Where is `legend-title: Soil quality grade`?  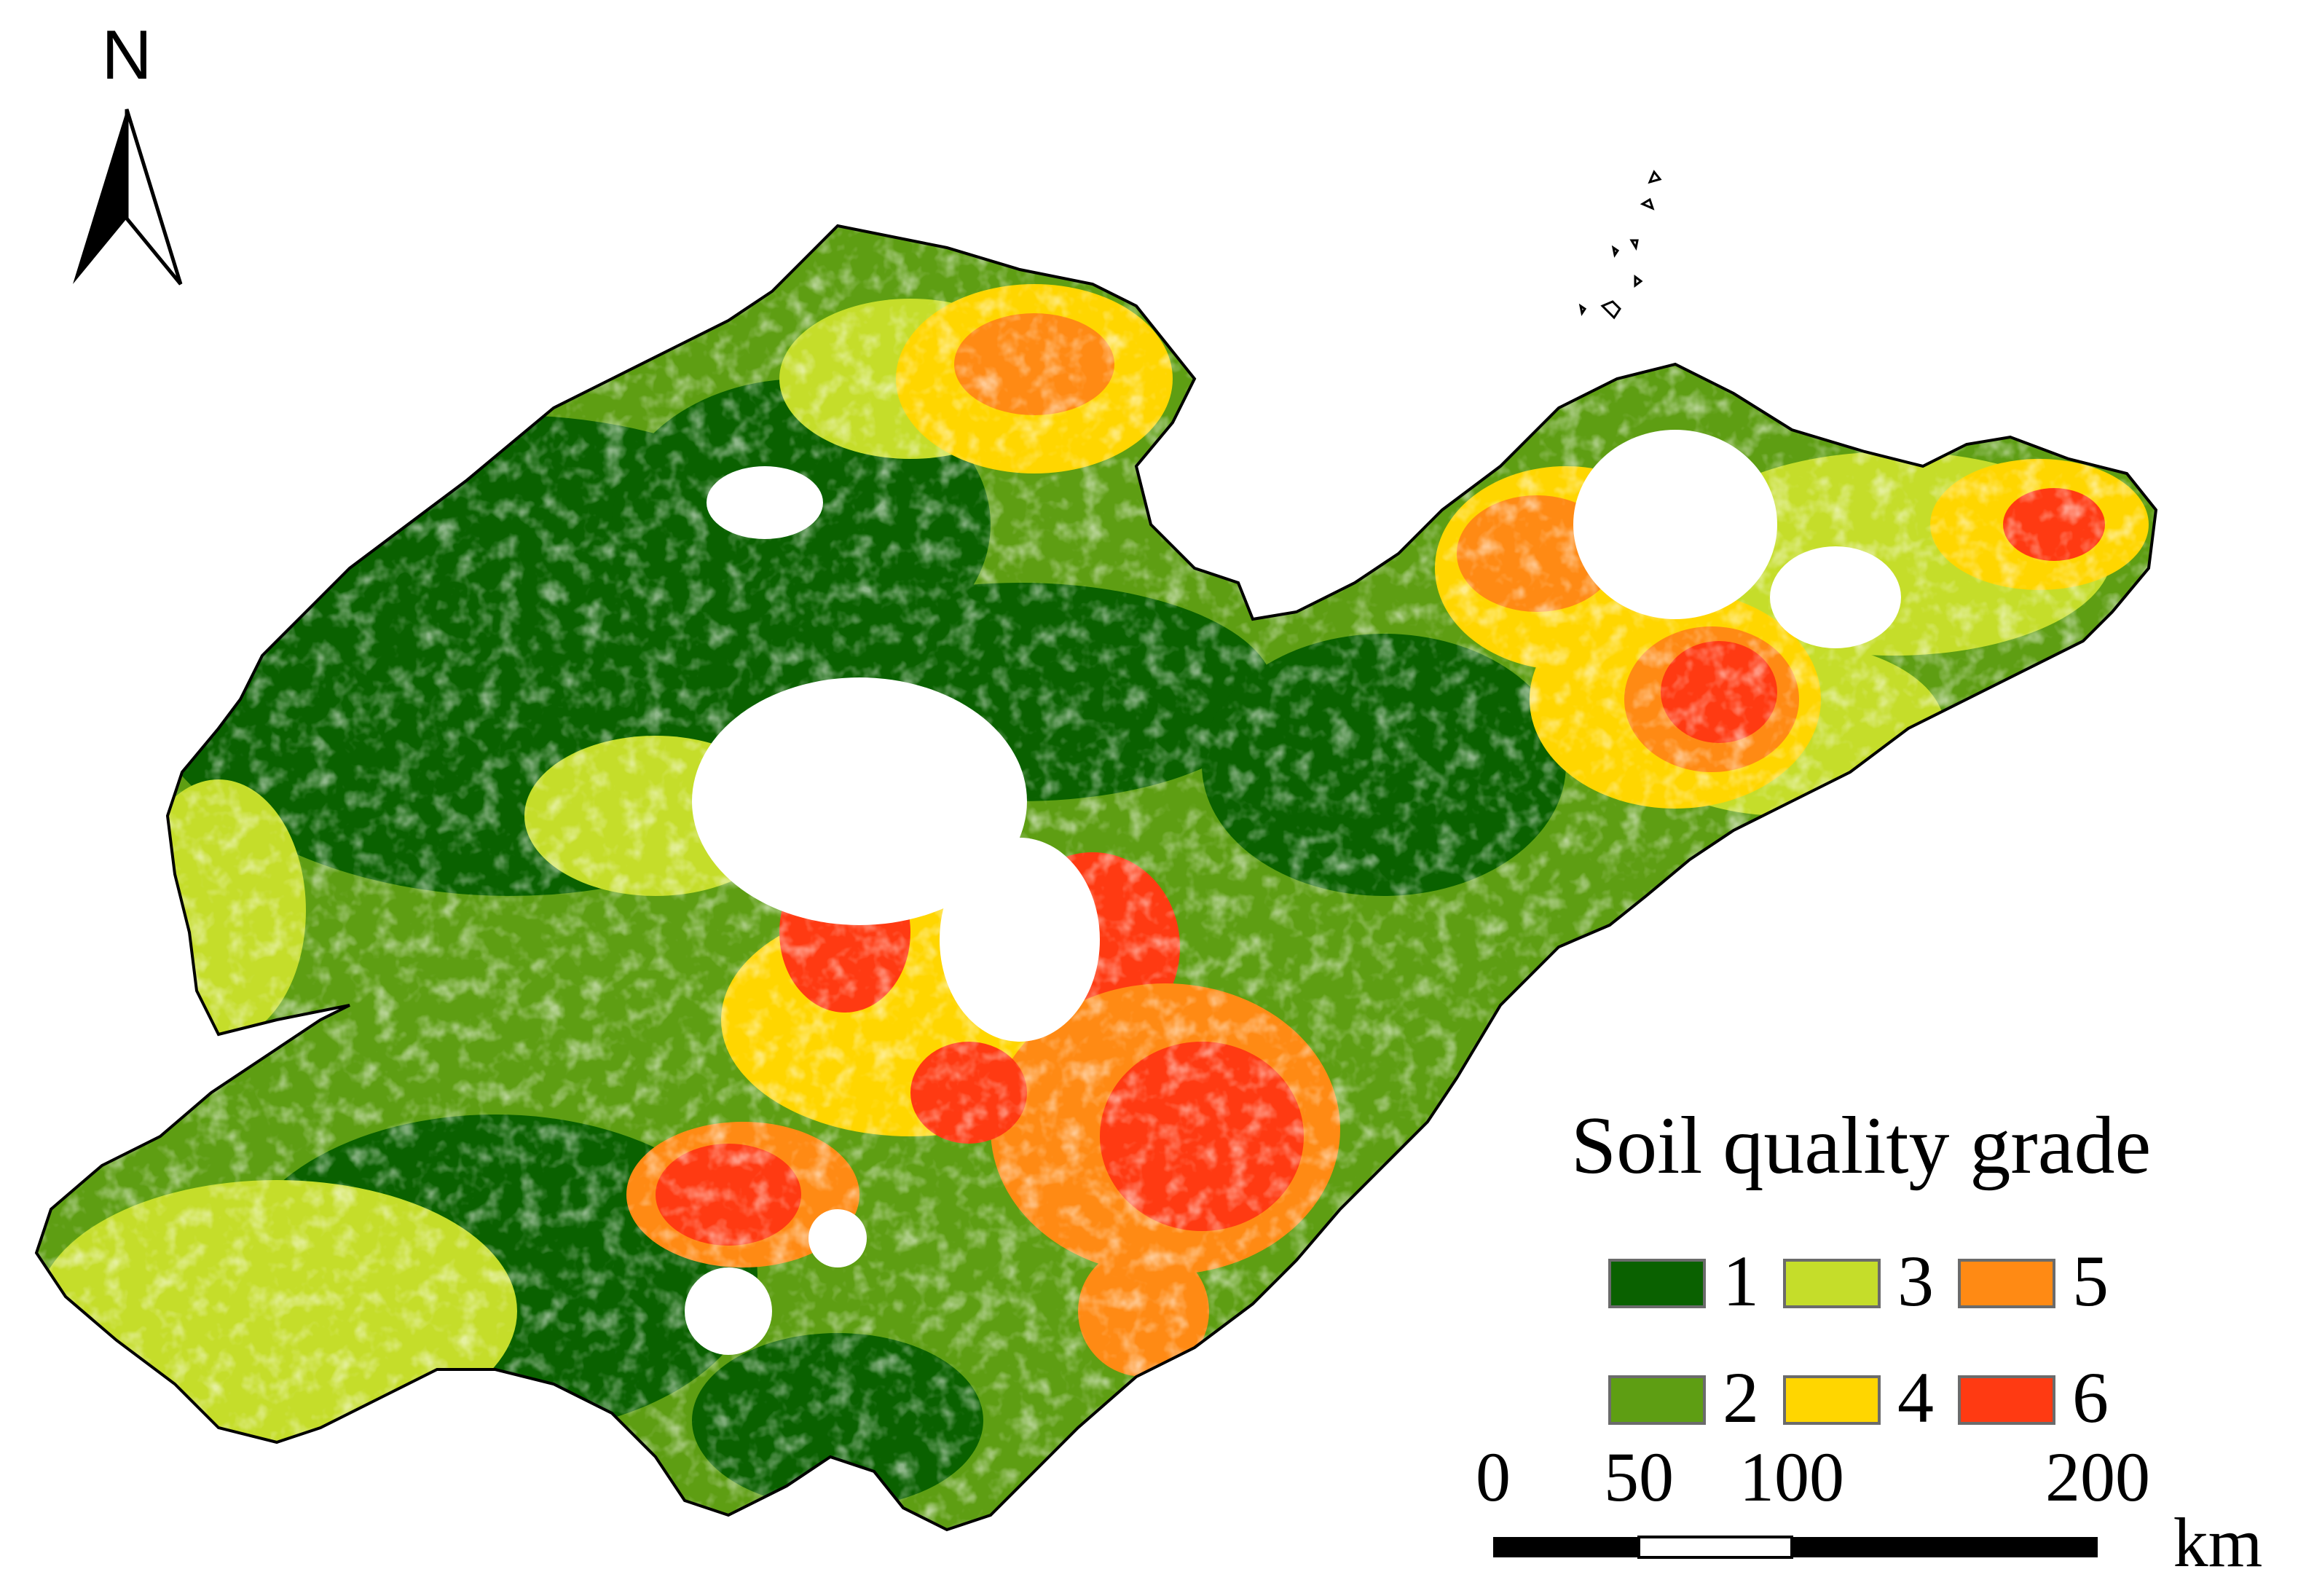 legend-title: Soil quality grade is located at coordinates (1861, 1146).